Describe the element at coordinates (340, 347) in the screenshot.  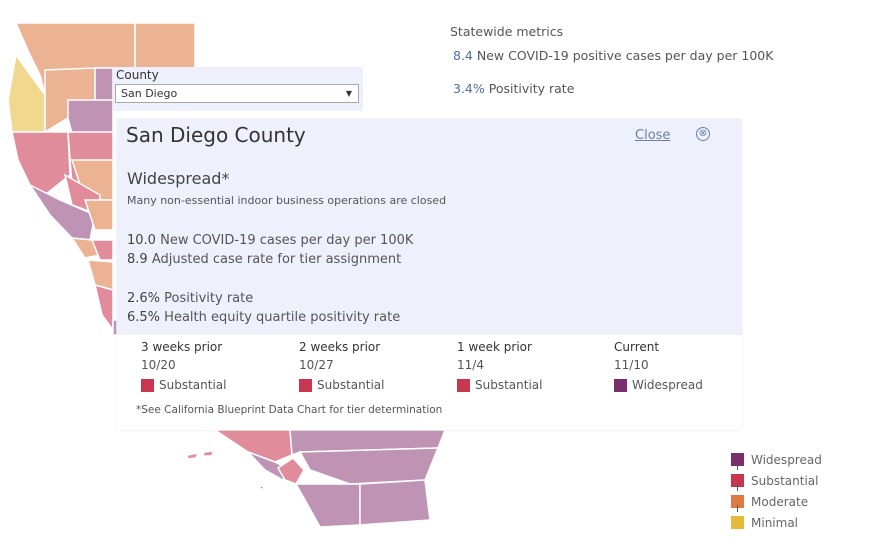
I see `history-heading: 2 weeks prior` at that location.